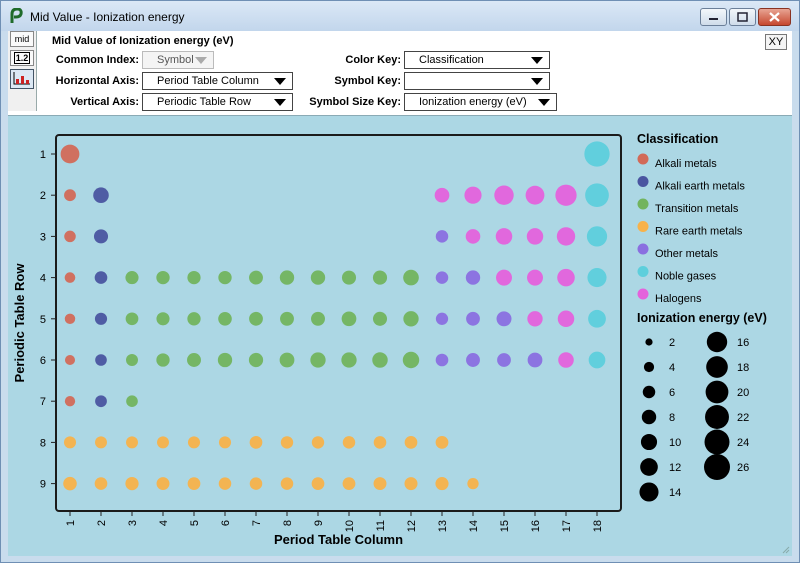 The image size is (800, 563). I want to click on maximize-icon, so click(742, 17).